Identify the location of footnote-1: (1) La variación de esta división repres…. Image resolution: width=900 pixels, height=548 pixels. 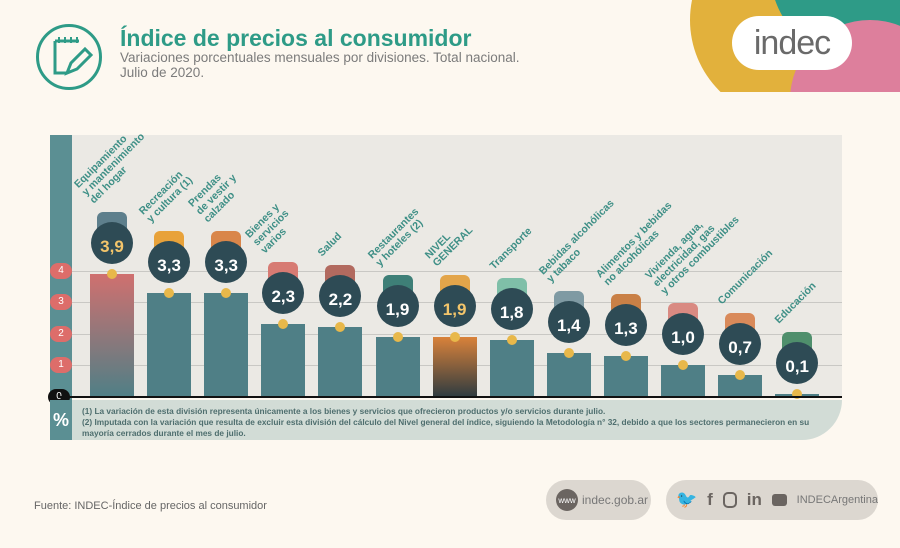
(344, 411).